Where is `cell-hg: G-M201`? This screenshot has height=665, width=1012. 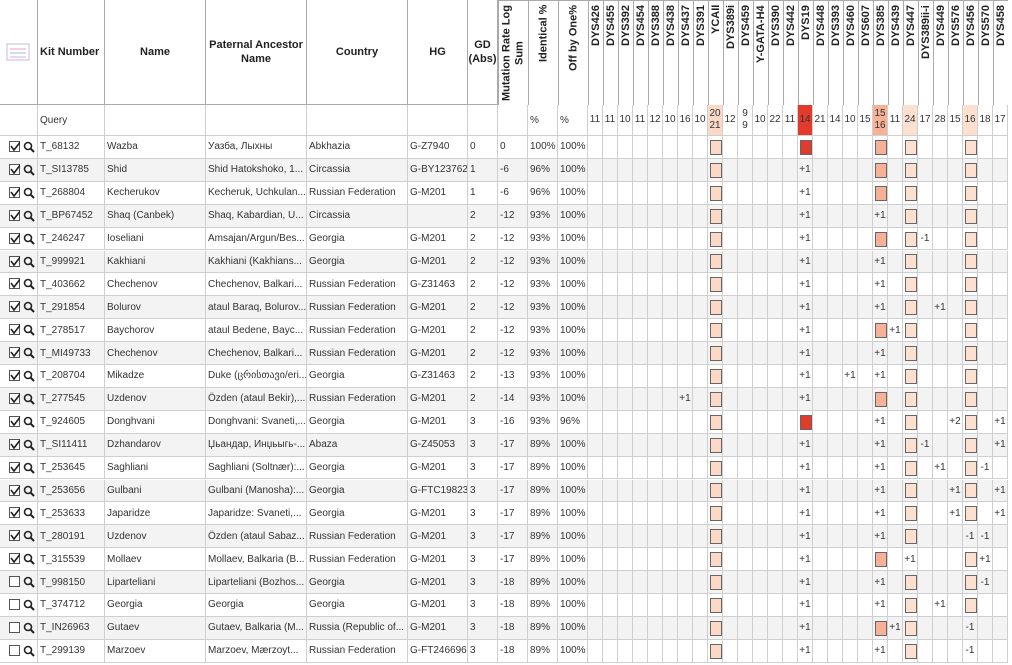
cell-hg: G-M201 is located at coordinates (438, 193).